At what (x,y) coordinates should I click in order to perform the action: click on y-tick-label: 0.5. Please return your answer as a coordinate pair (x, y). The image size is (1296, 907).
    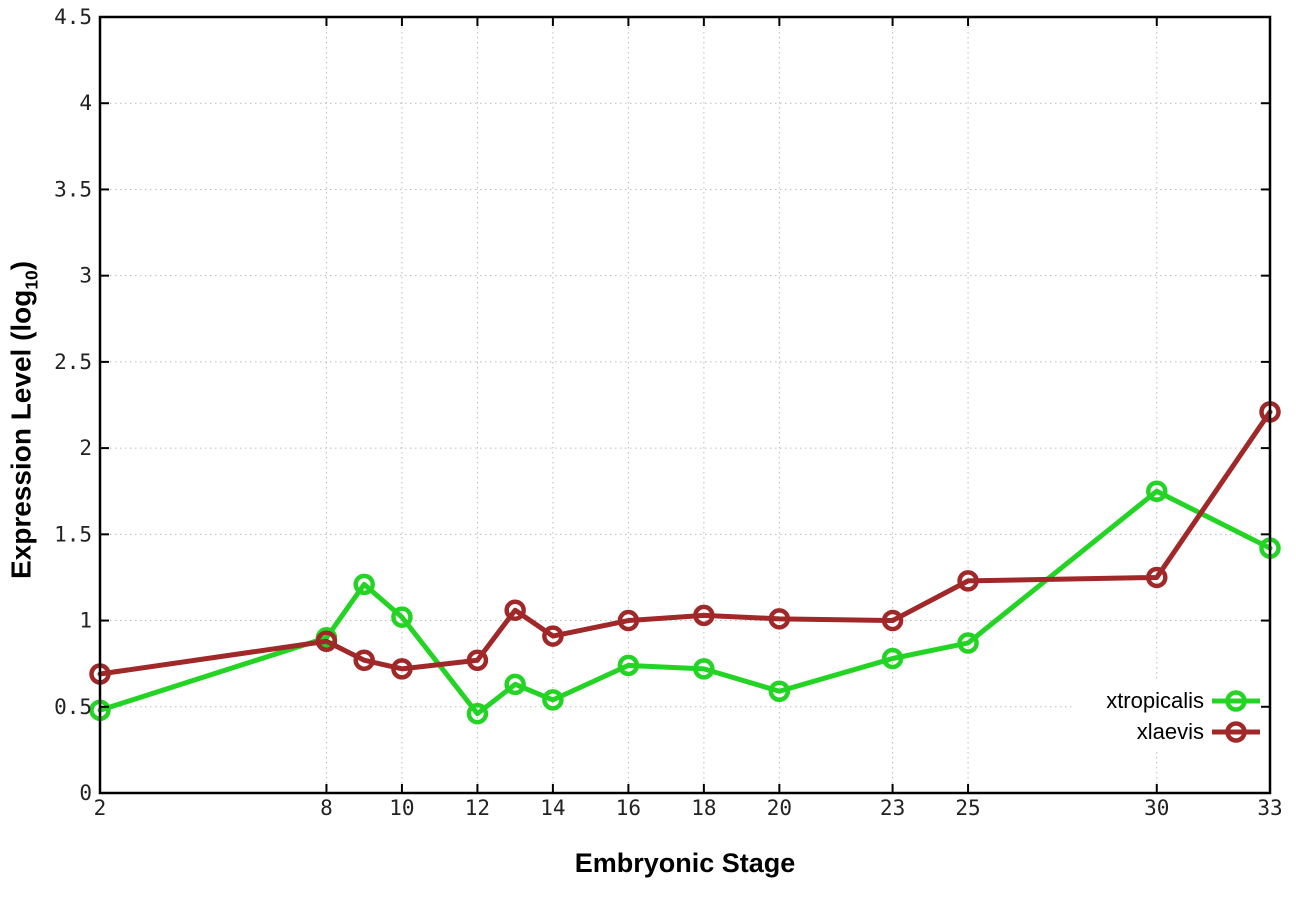
    Looking at the image, I should click on (73, 707).